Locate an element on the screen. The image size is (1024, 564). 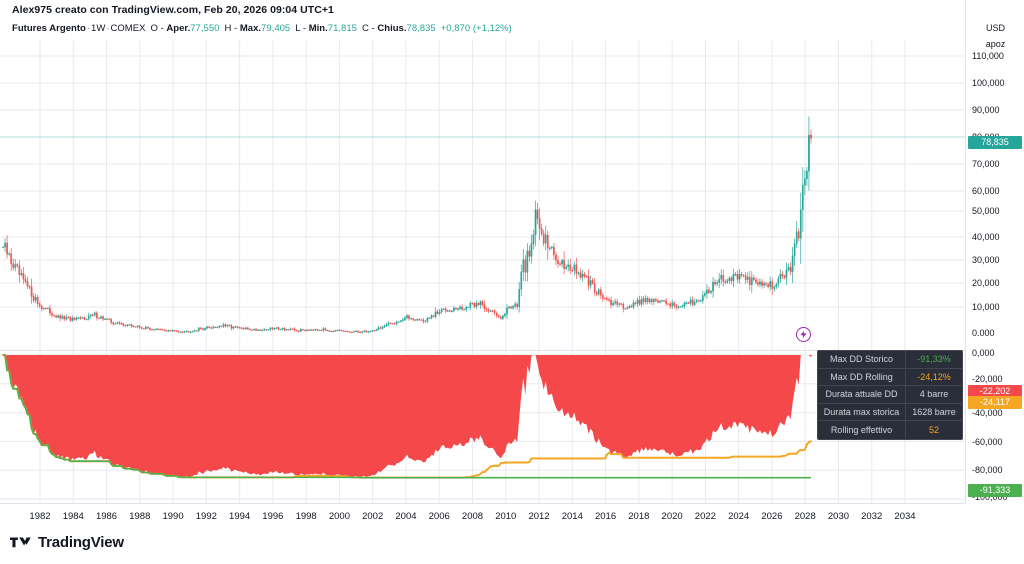
stats-row-label: Durata attuale DD is located at coordinates (862, 394).